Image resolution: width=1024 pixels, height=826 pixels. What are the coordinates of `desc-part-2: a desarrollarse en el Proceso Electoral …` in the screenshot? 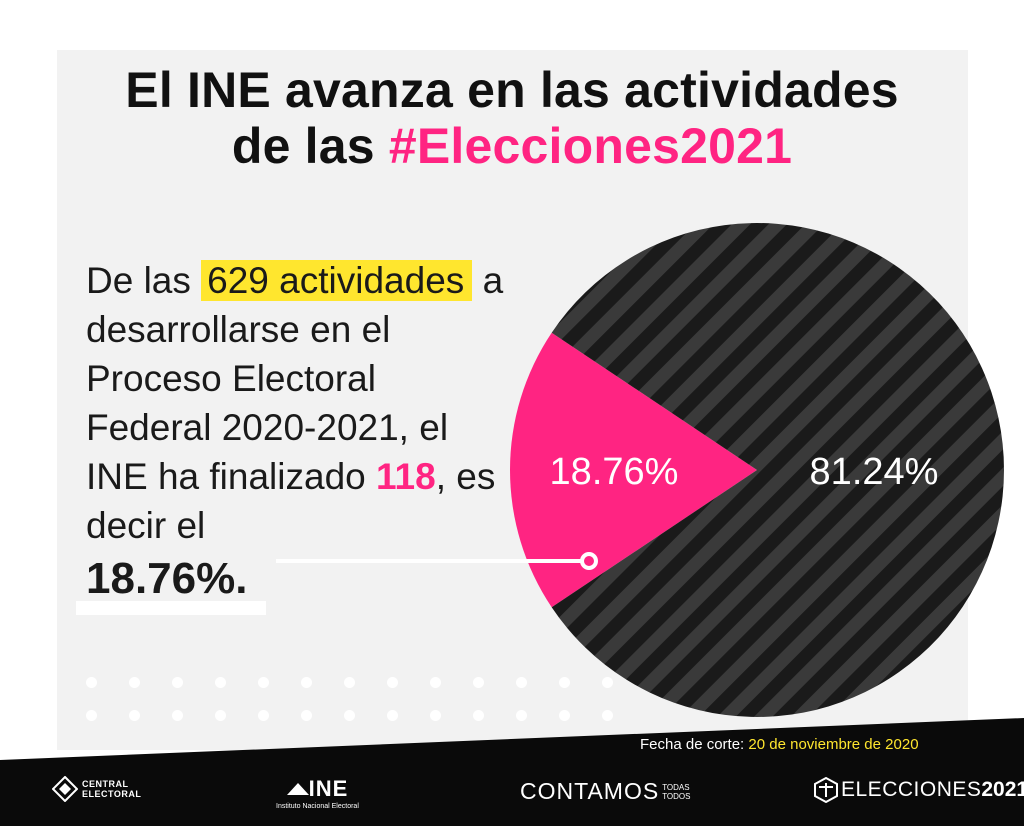 It's located at (295, 378).